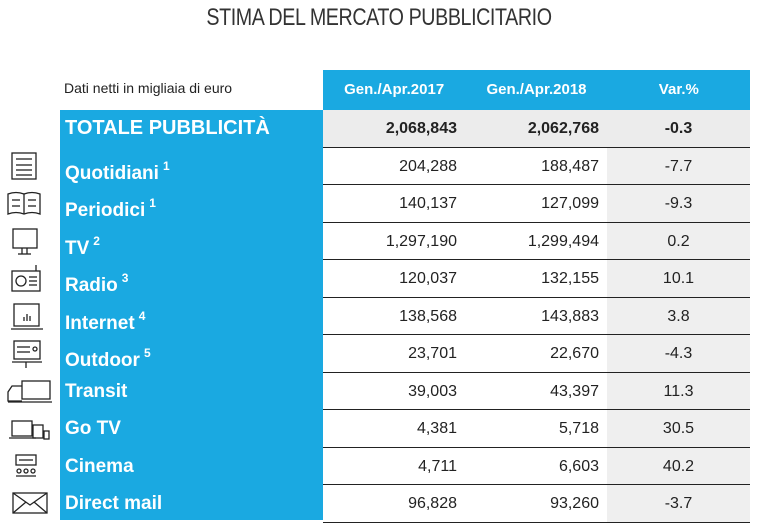 This screenshot has height=525, width=758. I want to click on value-var: 11.3, so click(678, 390).